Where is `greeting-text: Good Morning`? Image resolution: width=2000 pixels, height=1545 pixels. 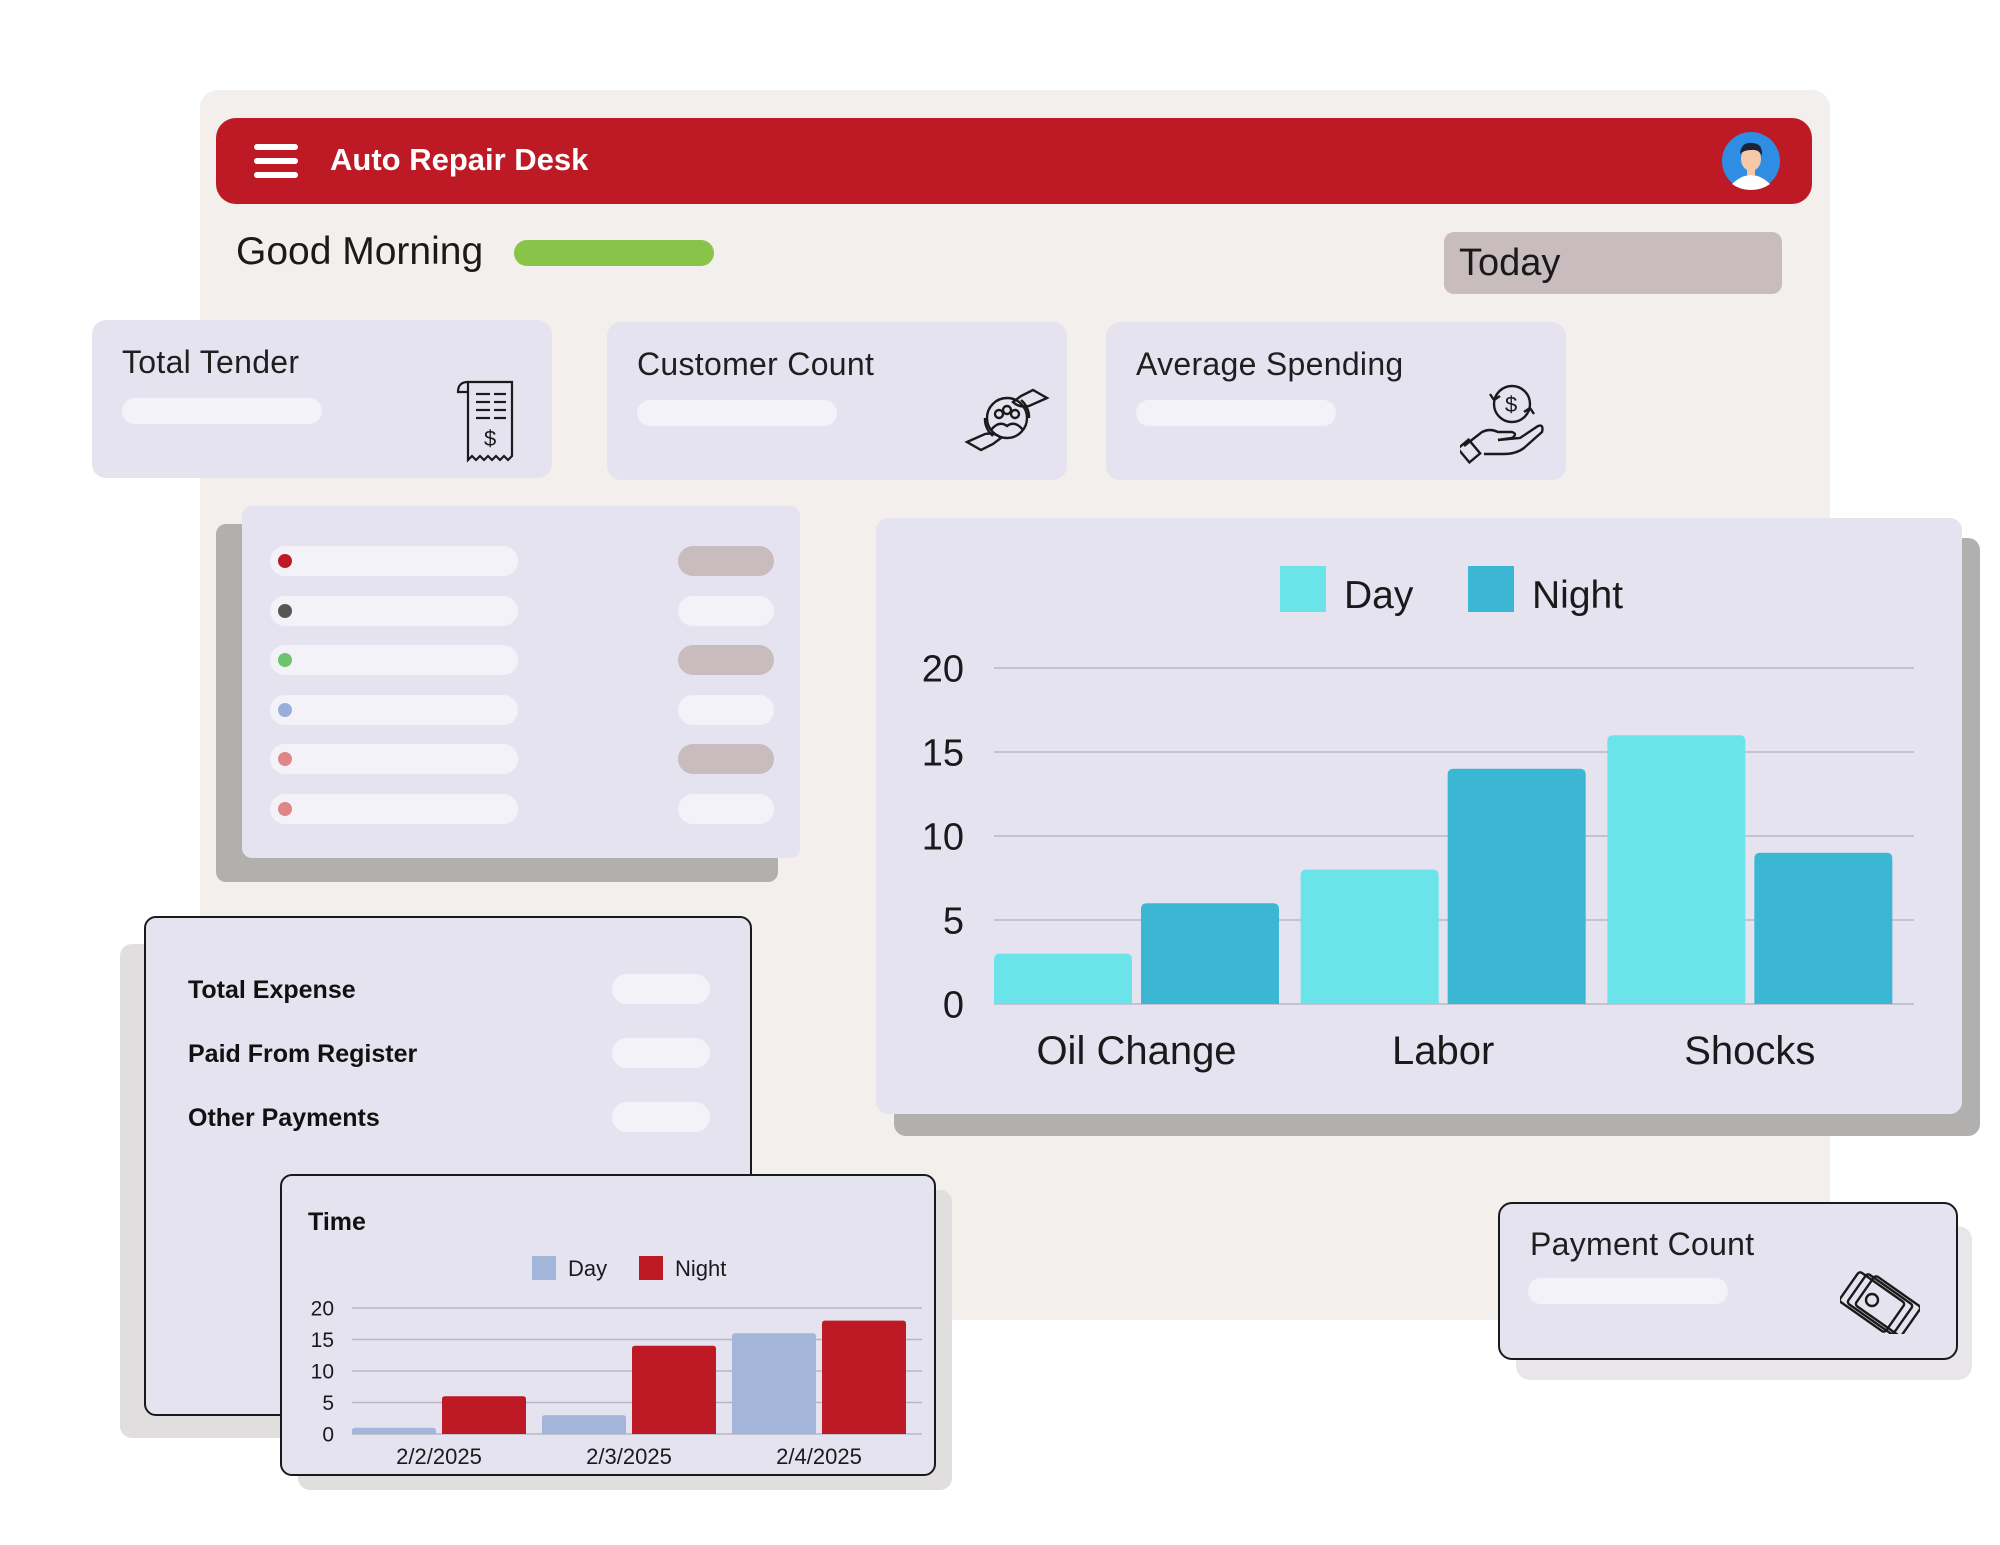 greeting-text: Good Morning is located at coordinates (360, 251).